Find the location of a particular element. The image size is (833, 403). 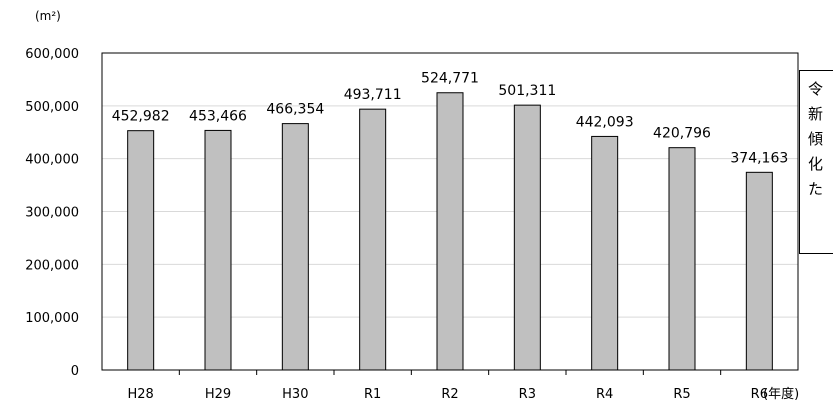

x-tick-label: R5 is located at coordinates (681, 394).